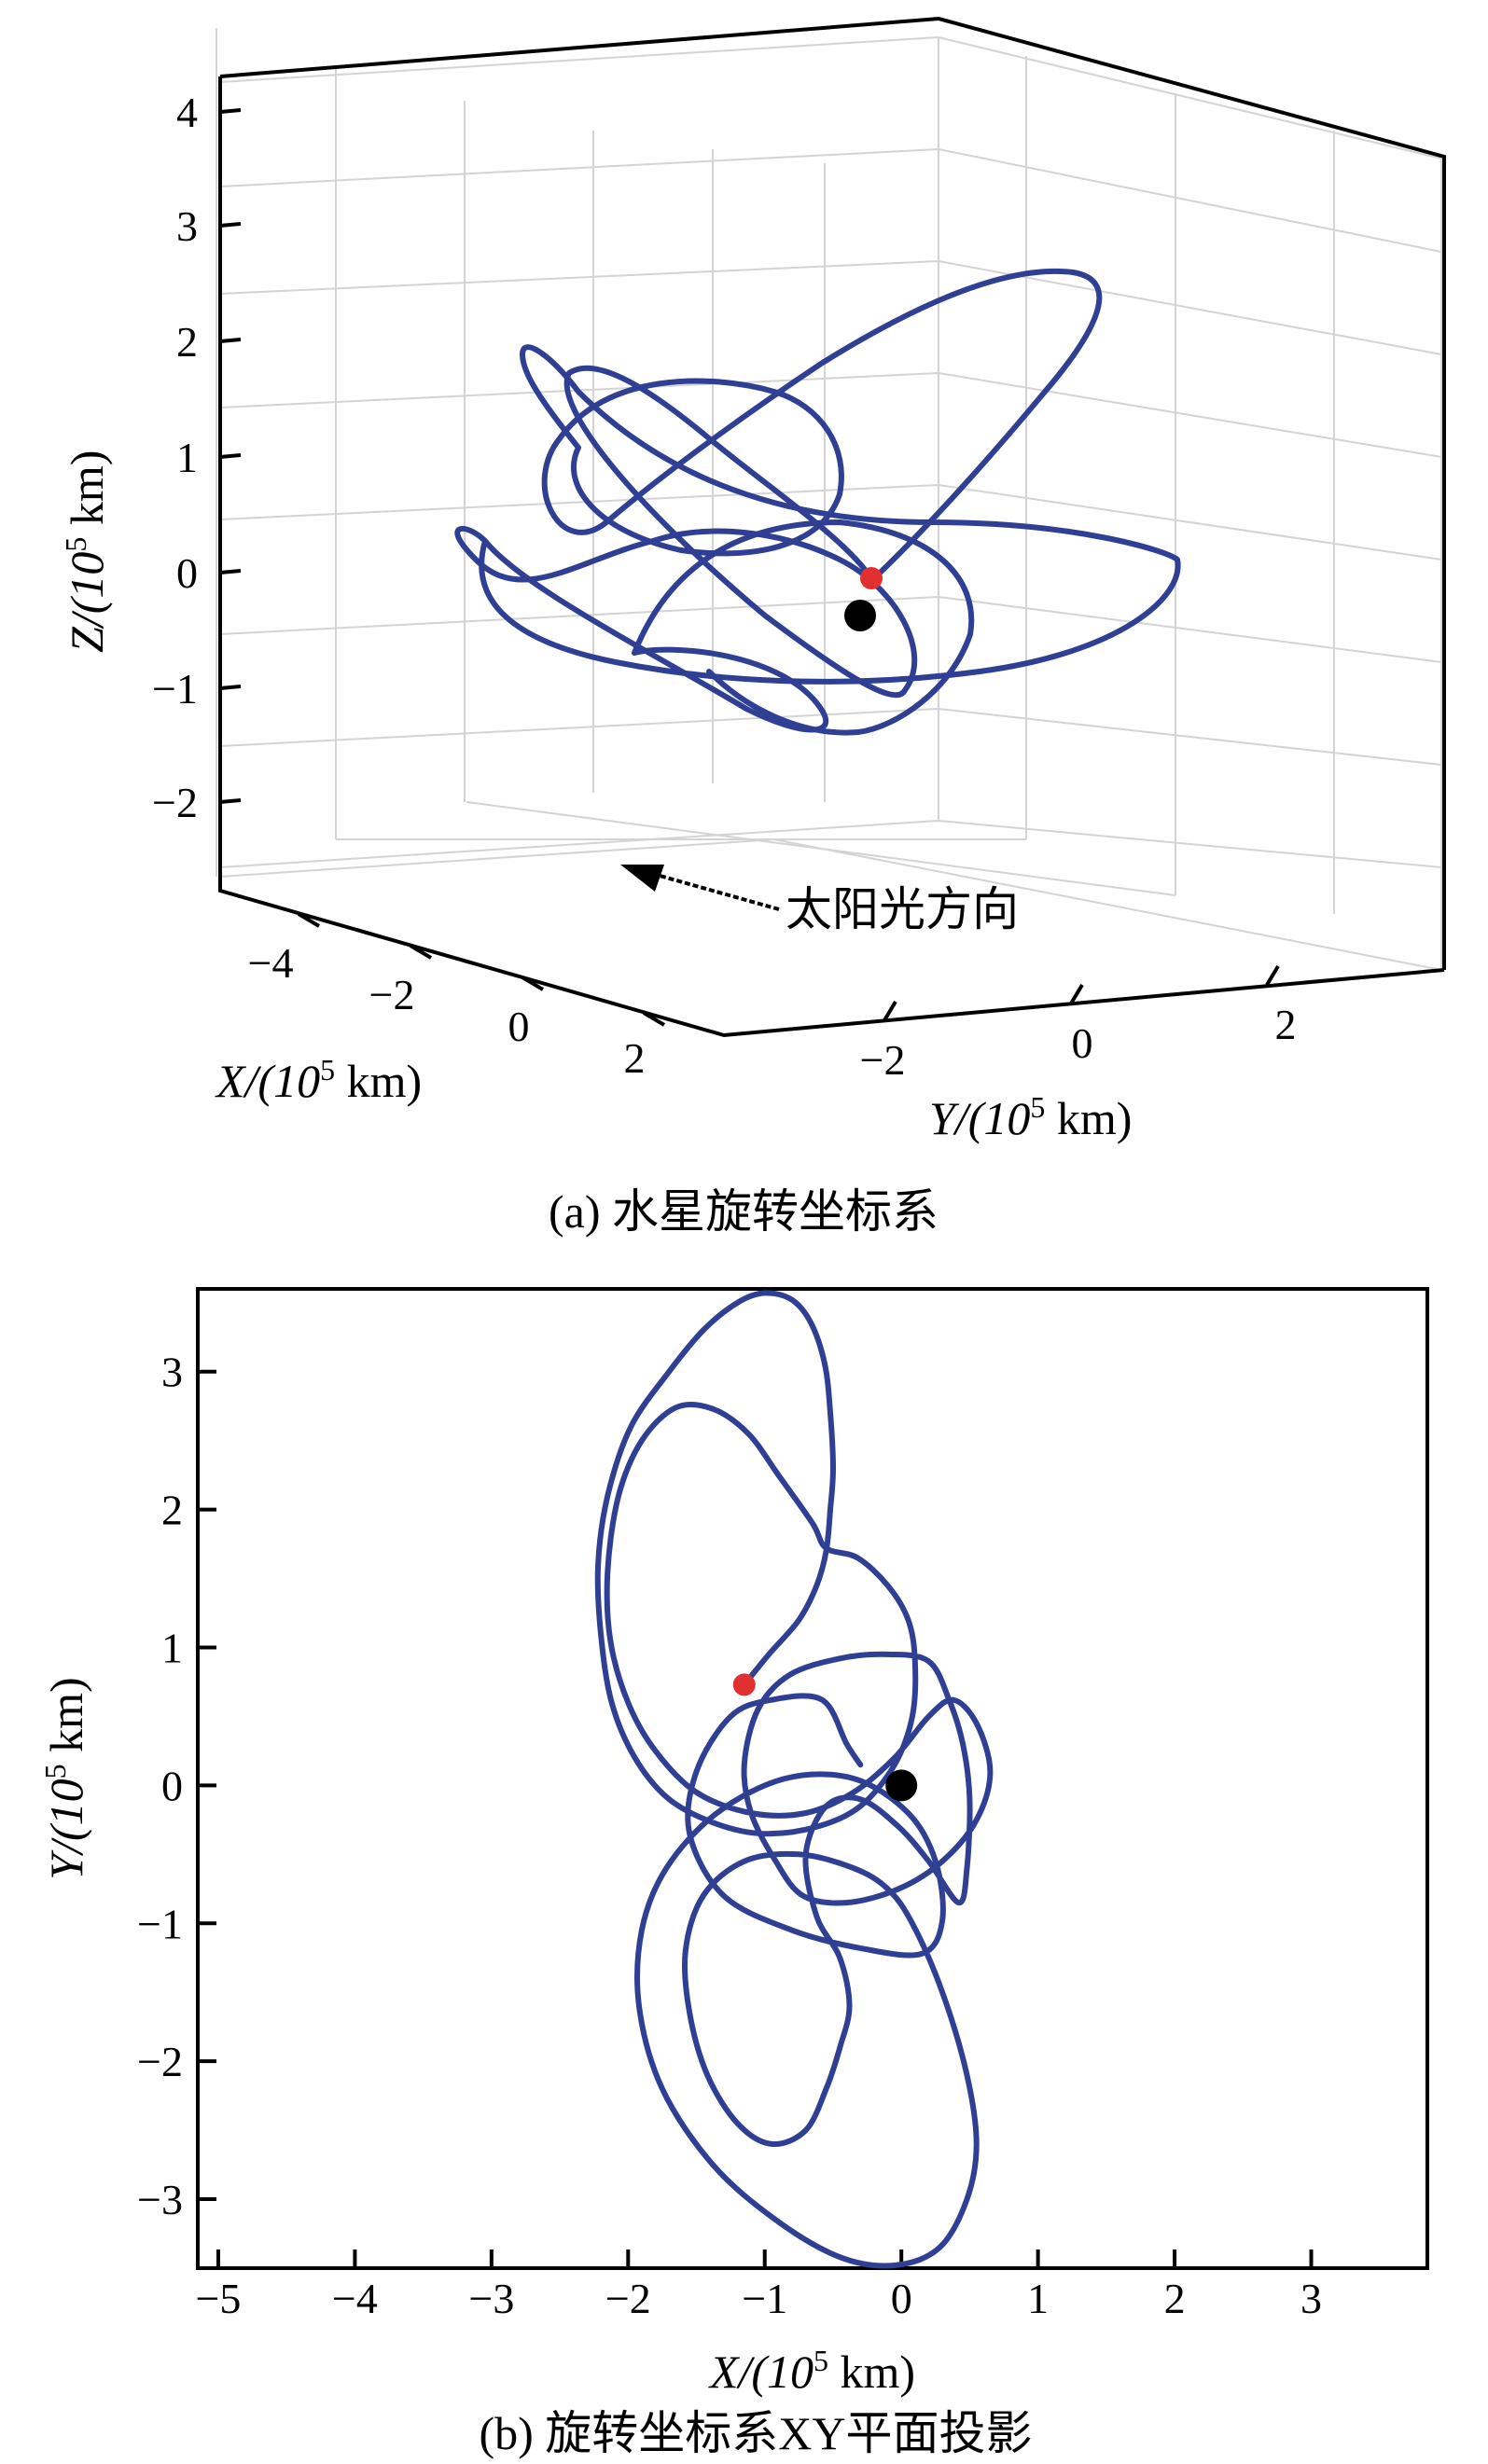  I want to click on x-tick-label: 3, so click(1311, 2298).